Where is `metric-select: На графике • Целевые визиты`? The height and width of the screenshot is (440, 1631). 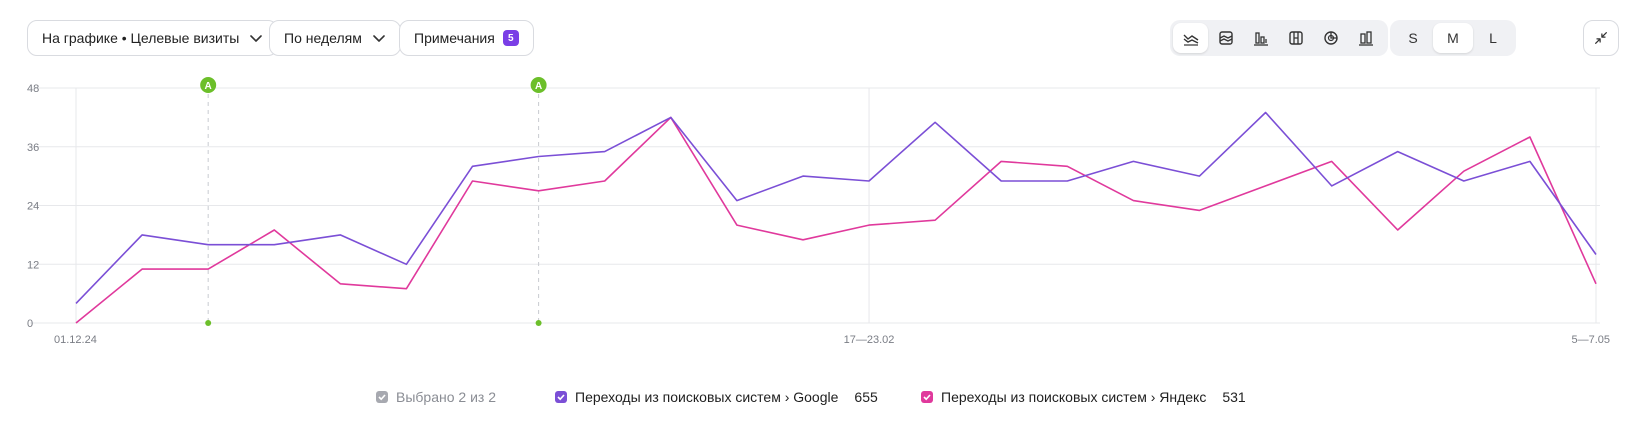 metric-select: На графике • Целевые визиты is located at coordinates (153, 38).